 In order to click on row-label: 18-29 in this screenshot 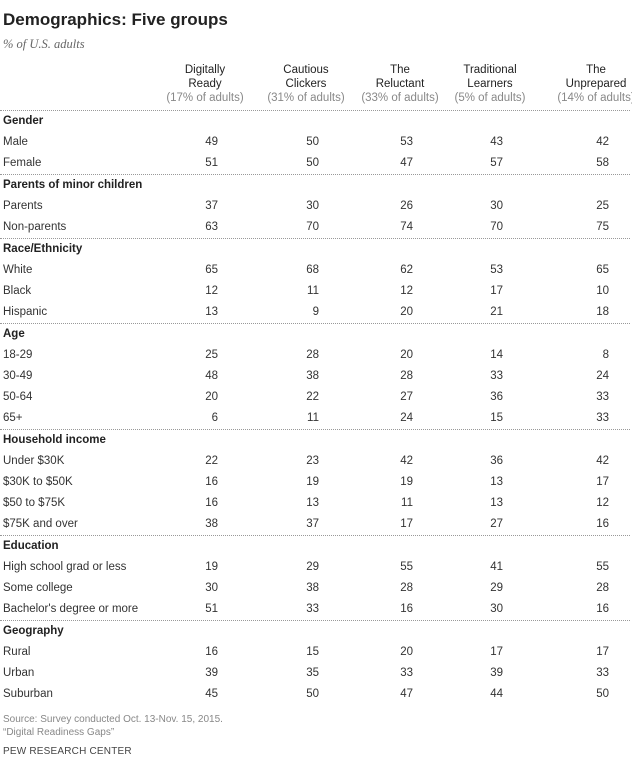, I will do `click(18, 355)`.